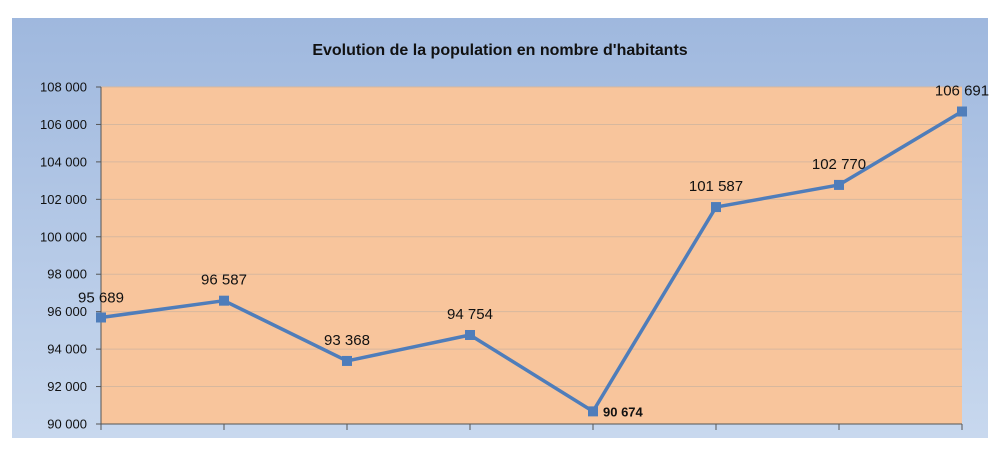 Image resolution: width=1000 pixels, height=459 pixels. I want to click on data-label: 102 770, so click(839, 164).